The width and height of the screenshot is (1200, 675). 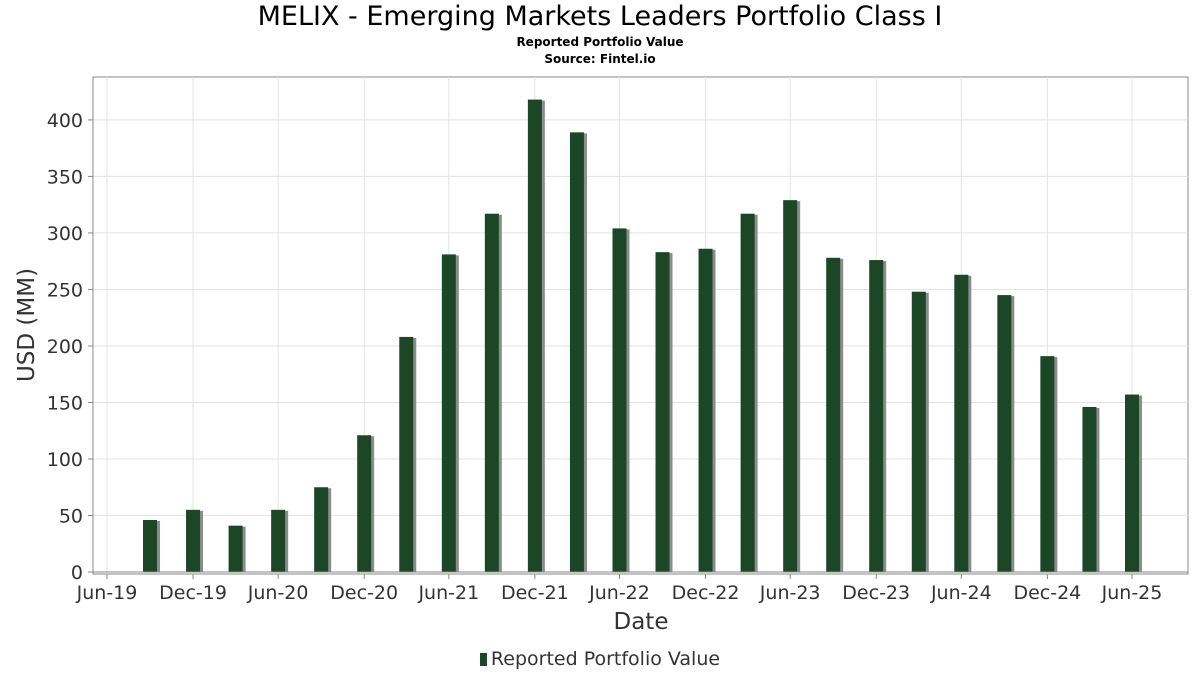 I want to click on legend: Reported Portfolio Value, so click(x=600, y=659).